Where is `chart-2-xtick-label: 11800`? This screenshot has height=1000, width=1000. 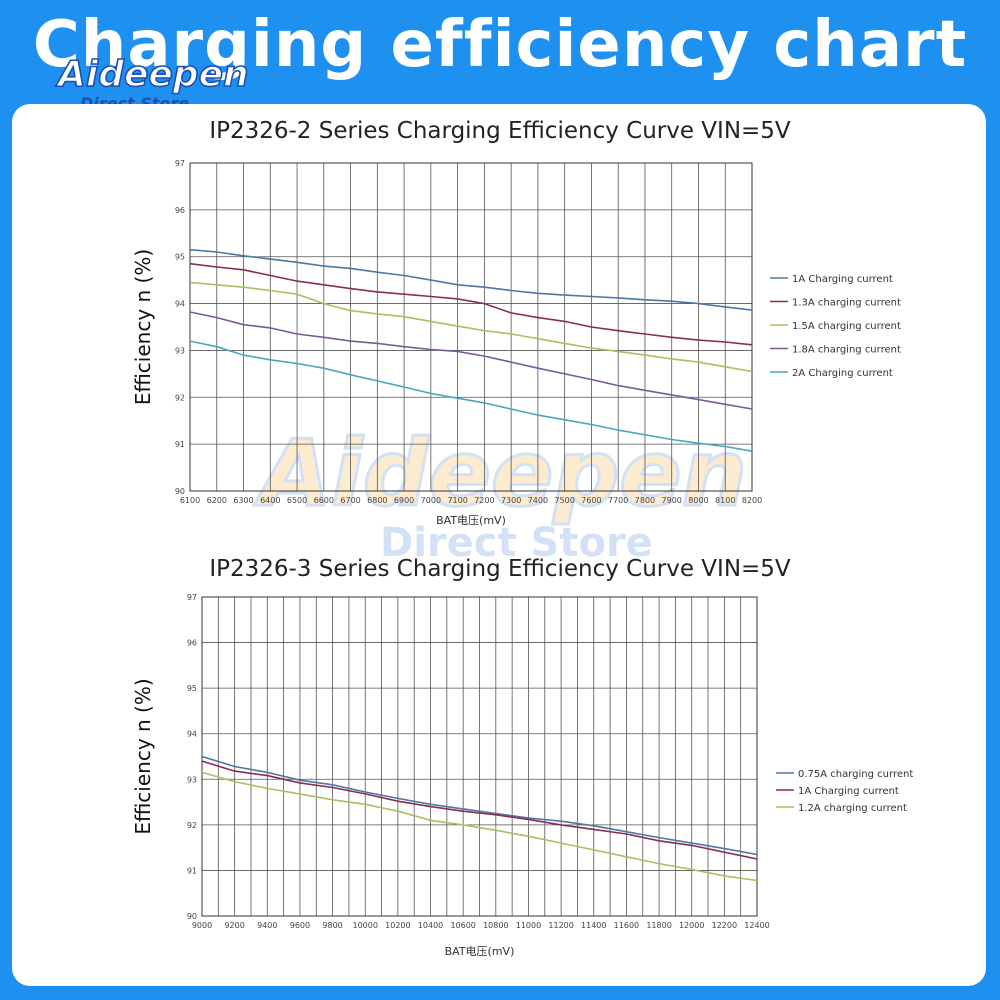
chart-2-xtick-label: 11800 is located at coordinates (658, 925).